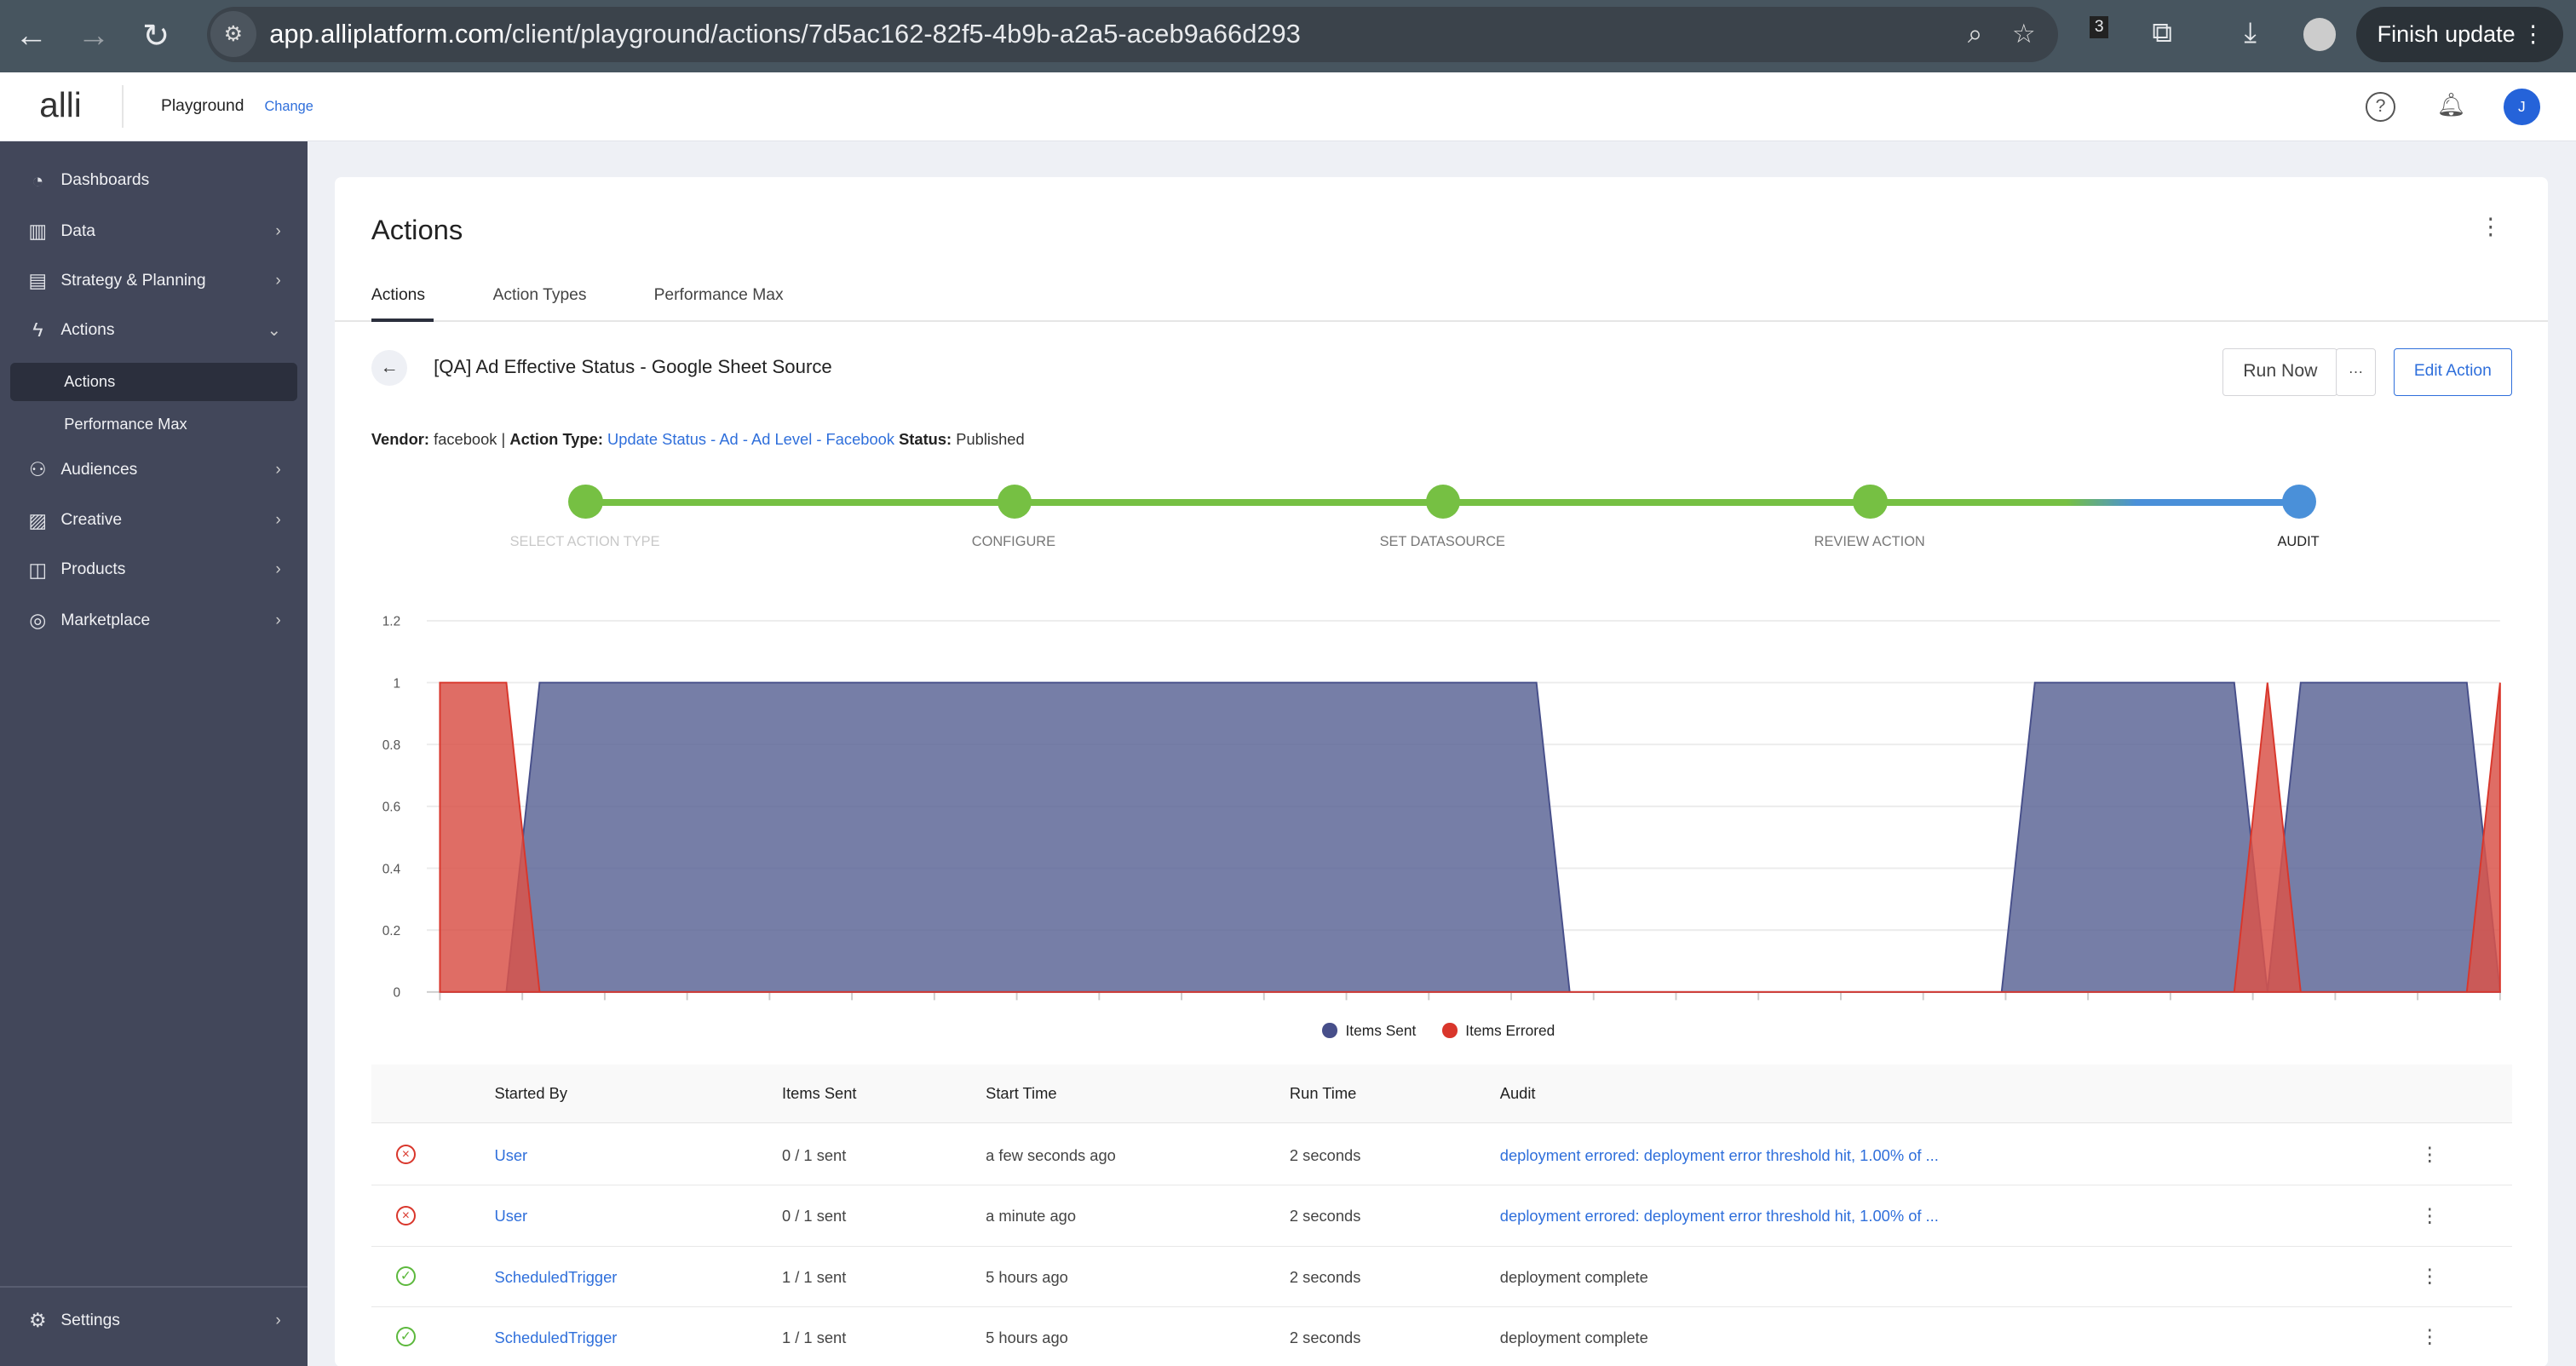  What do you see at coordinates (2162, 32) in the screenshot?
I see `extensions-icon: ⧉` at bounding box center [2162, 32].